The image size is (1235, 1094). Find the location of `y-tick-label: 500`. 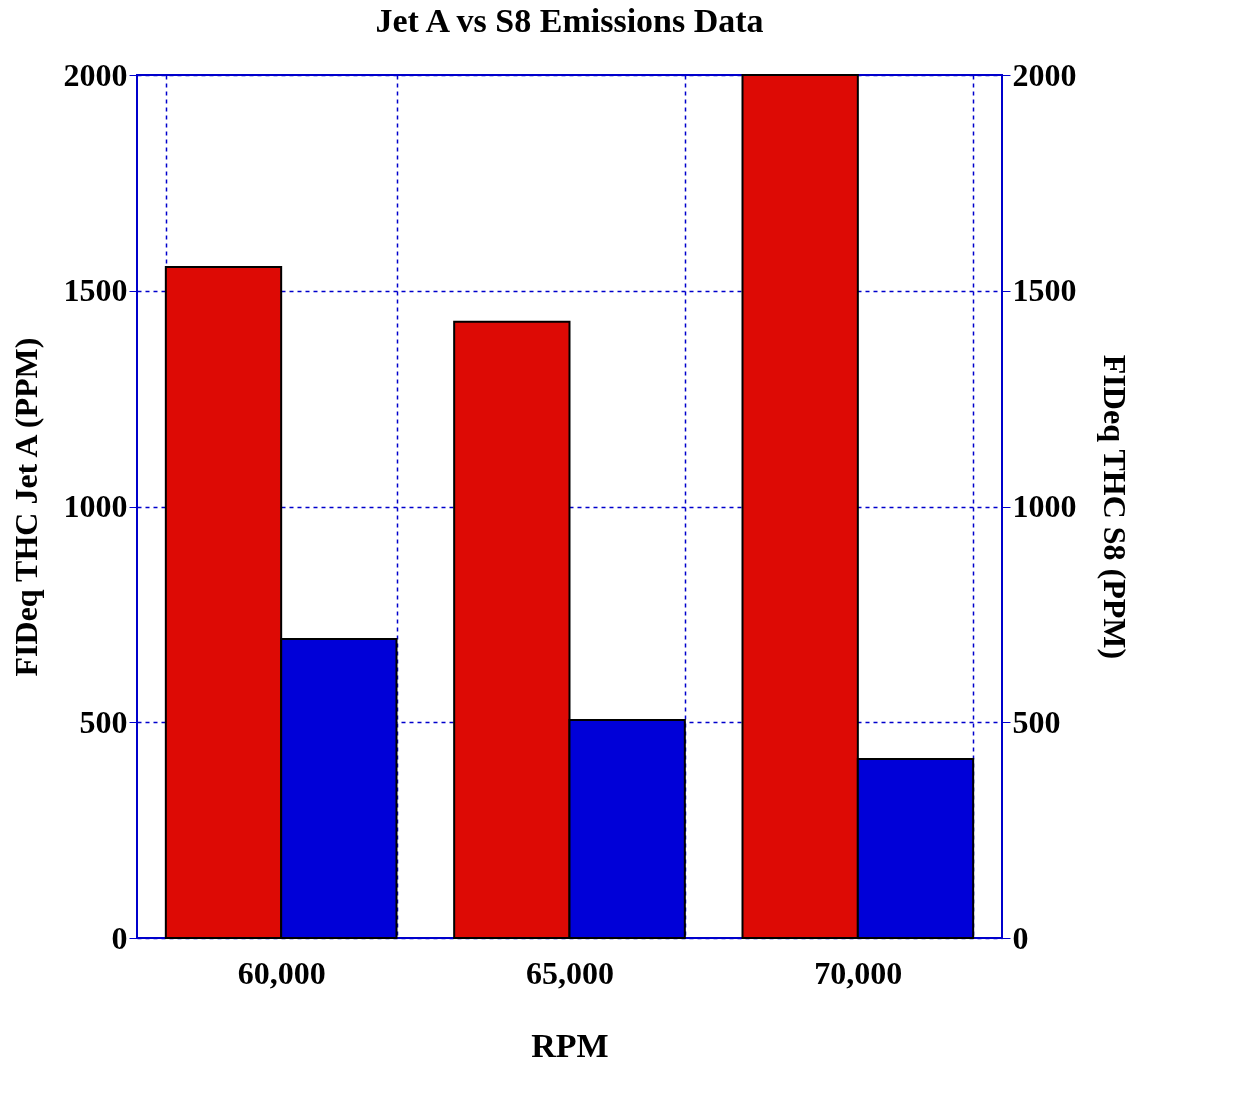

y-tick-label: 500 is located at coordinates (103, 721).